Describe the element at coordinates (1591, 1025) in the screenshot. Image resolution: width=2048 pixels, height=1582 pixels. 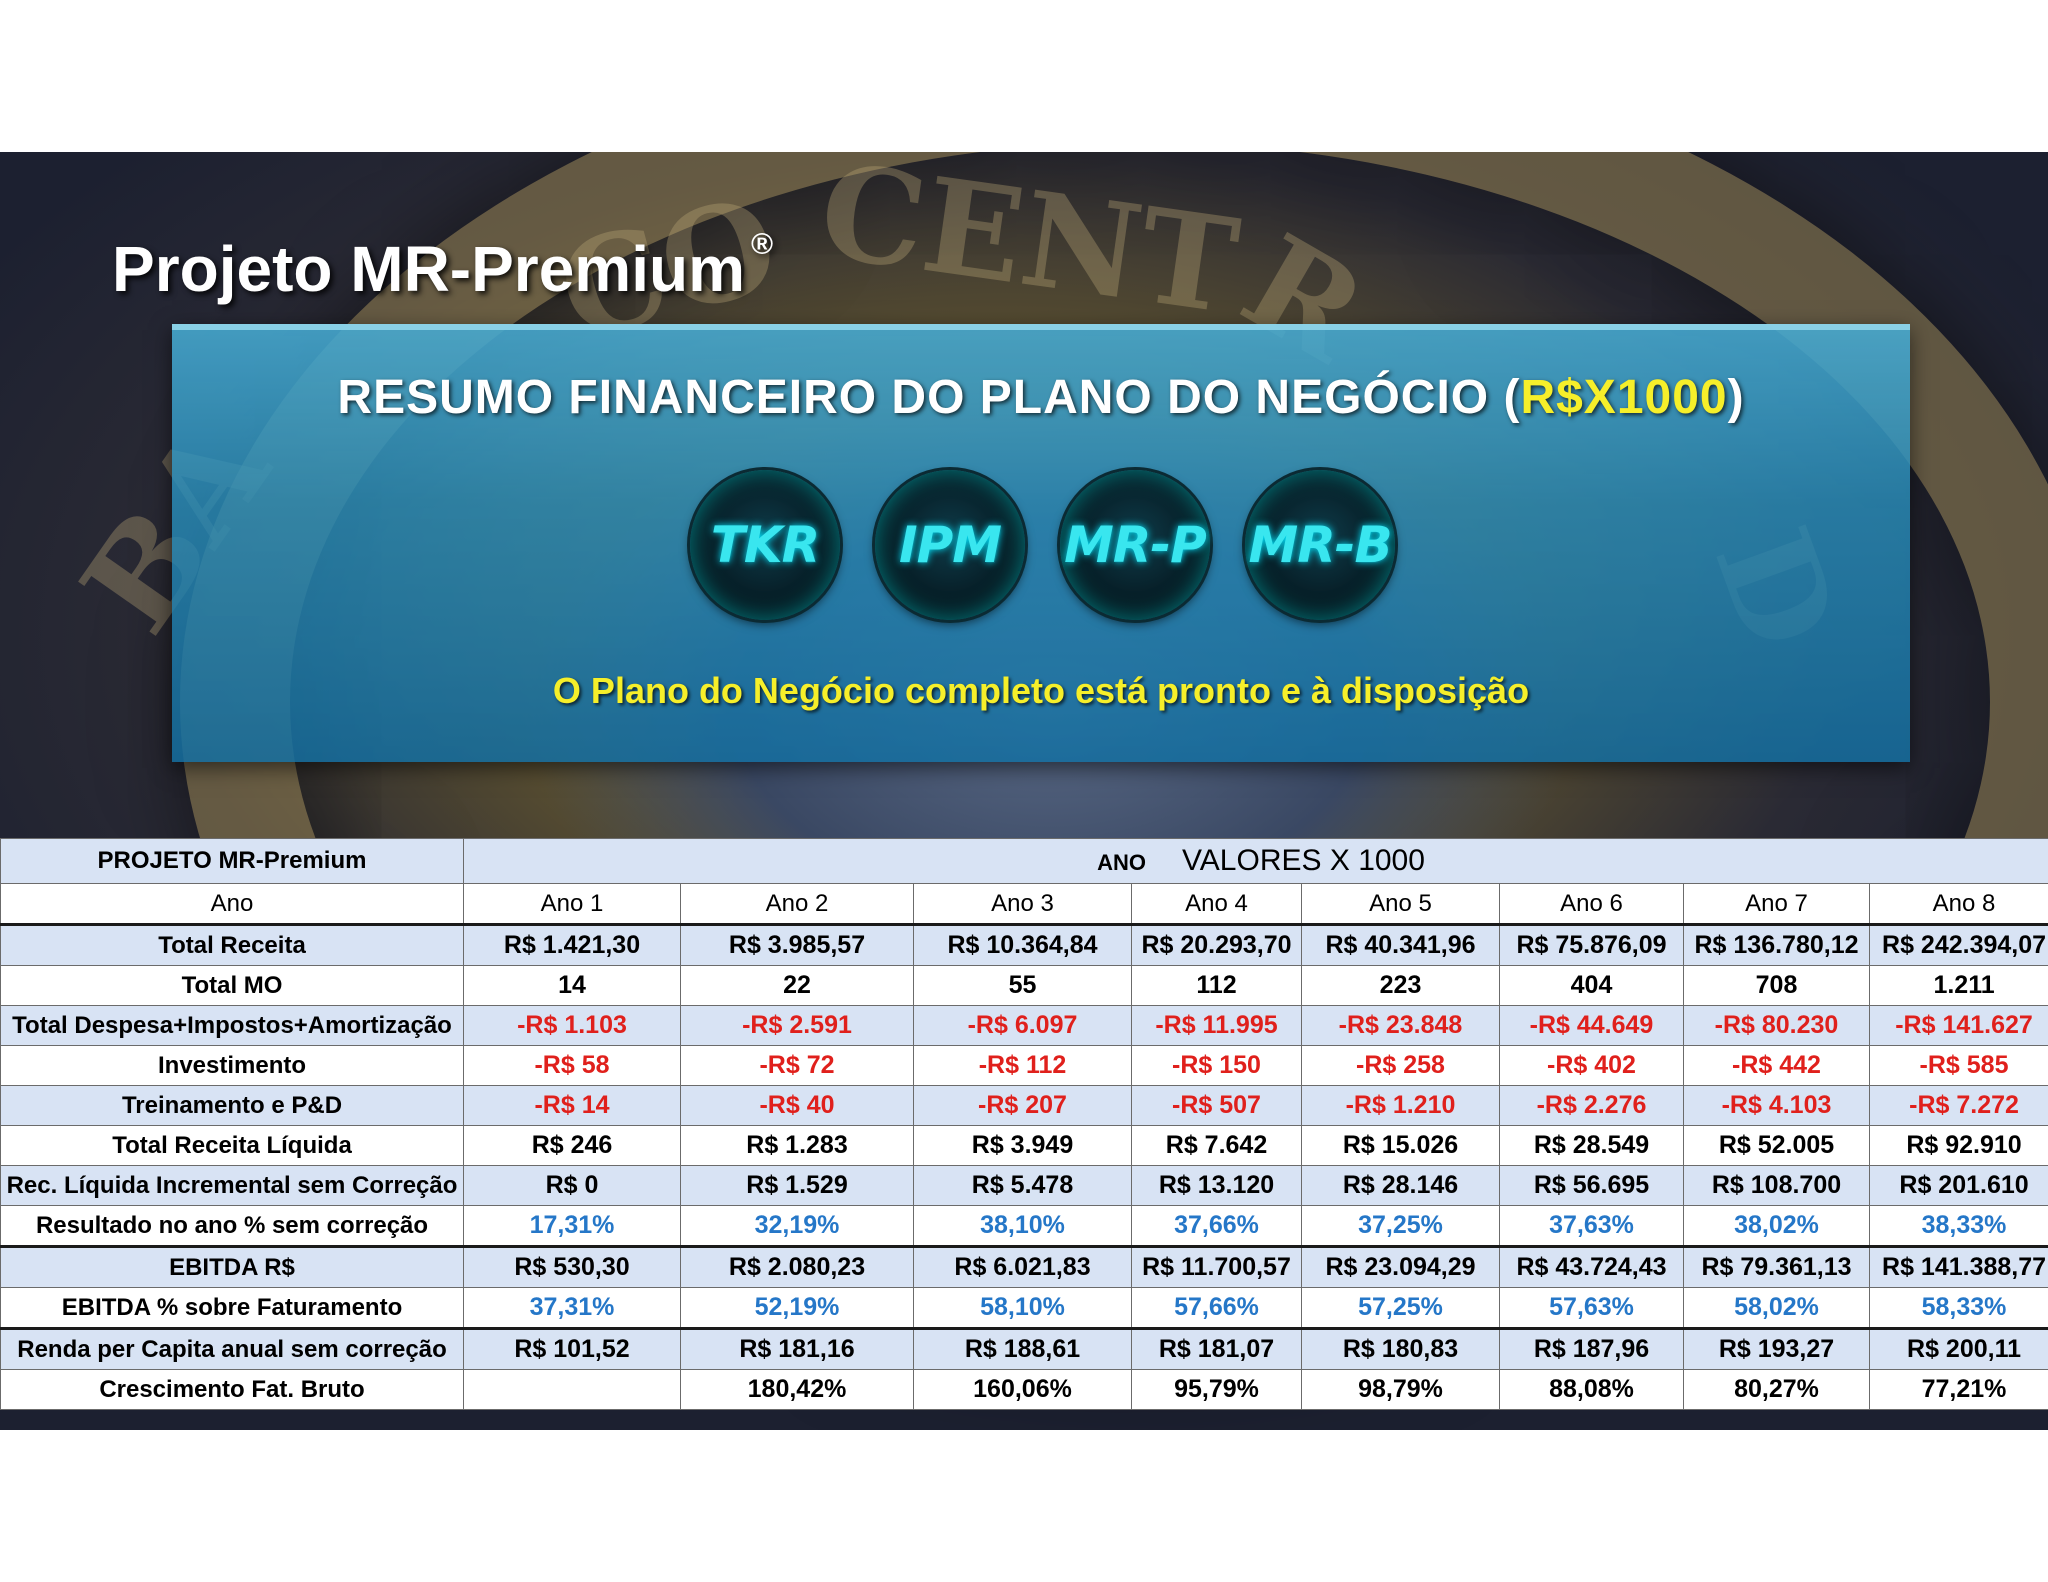
I see `value-cell: -R$ 44.649` at that location.